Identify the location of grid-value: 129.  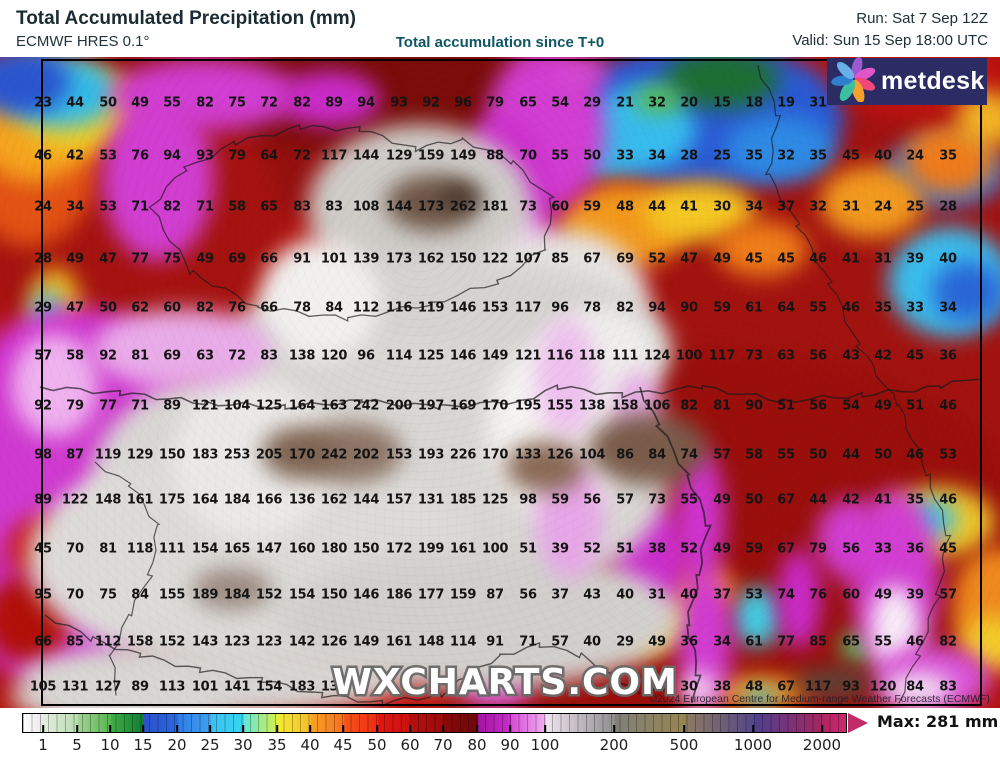
(140, 455).